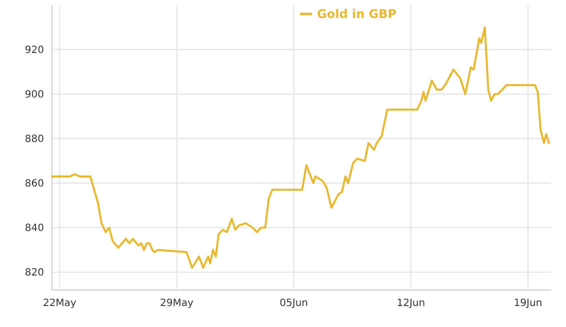 The height and width of the screenshot is (327, 566). What do you see at coordinates (34, 228) in the screenshot?
I see `y-tick-label: 840` at bounding box center [34, 228].